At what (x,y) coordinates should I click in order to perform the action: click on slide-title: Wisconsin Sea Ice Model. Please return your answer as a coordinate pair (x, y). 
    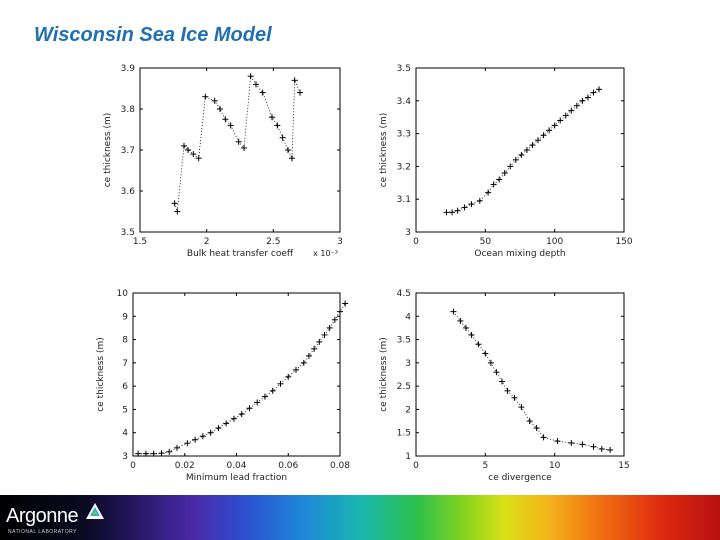
    Looking at the image, I should click on (153, 35).